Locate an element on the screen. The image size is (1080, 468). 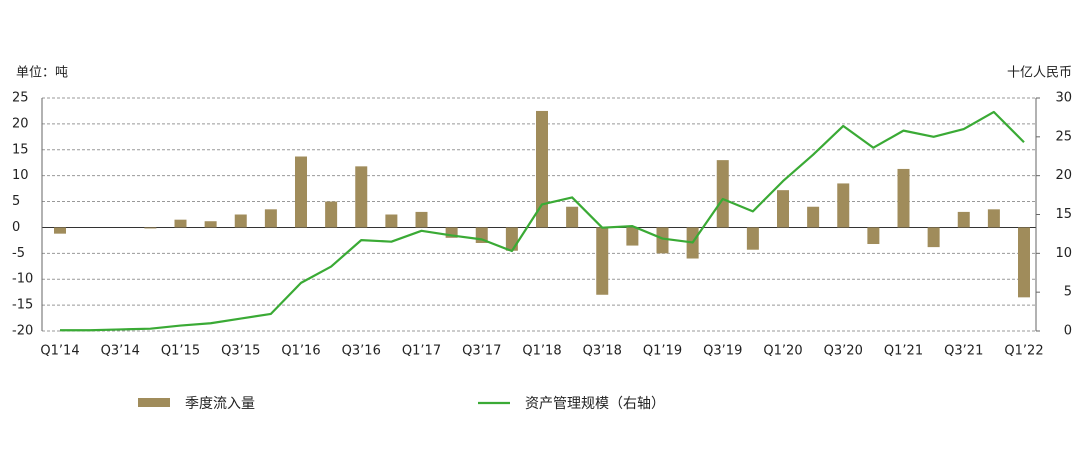
y2-tick-label: 10 is located at coordinates (1063, 253).